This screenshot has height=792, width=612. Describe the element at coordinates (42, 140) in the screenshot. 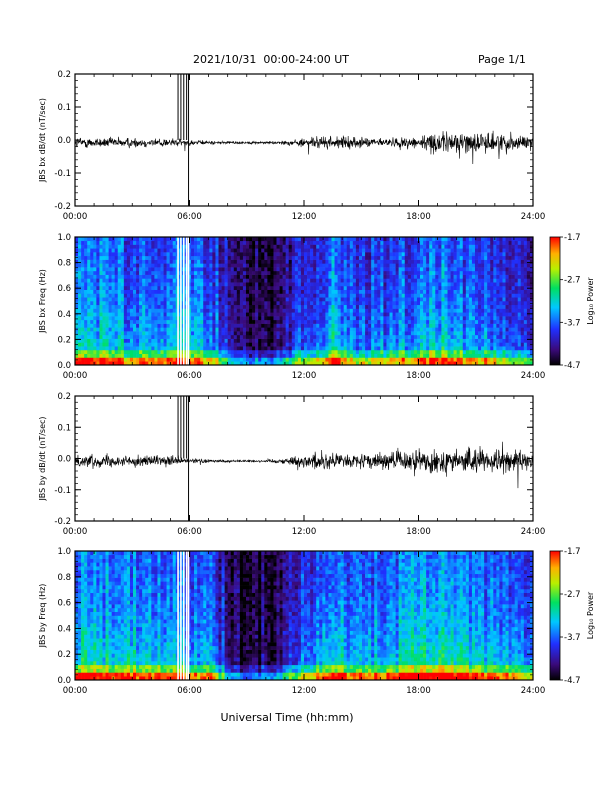

I see `y-axis-label: JBS bx dB/dt (nT/sec)` at that location.